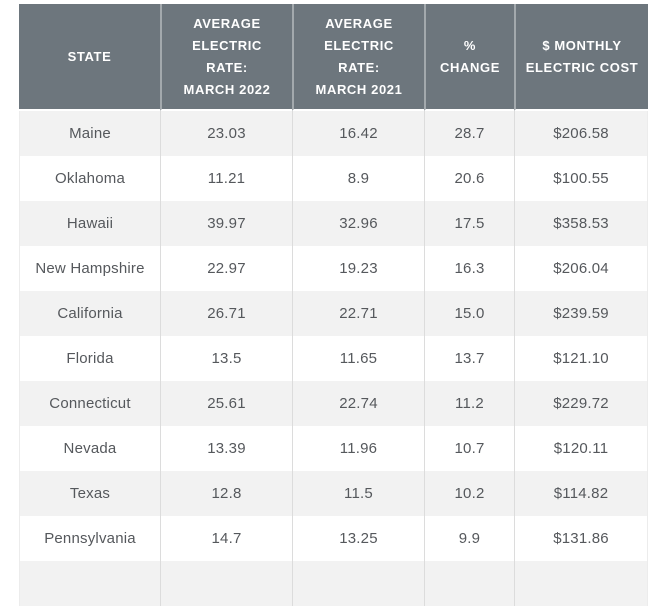 The height and width of the screenshot is (606, 662). I want to click on cell-pct-change: 17.5, so click(469, 223).